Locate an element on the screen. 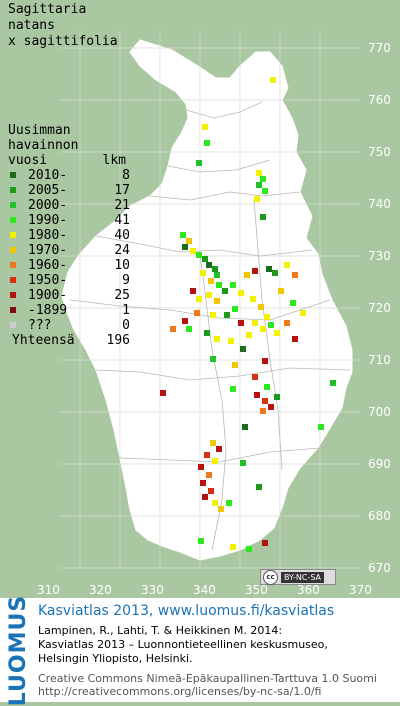 This screenshot has height=706, width=400. x-tick-label: 370 is located at coordinates (360, 590).